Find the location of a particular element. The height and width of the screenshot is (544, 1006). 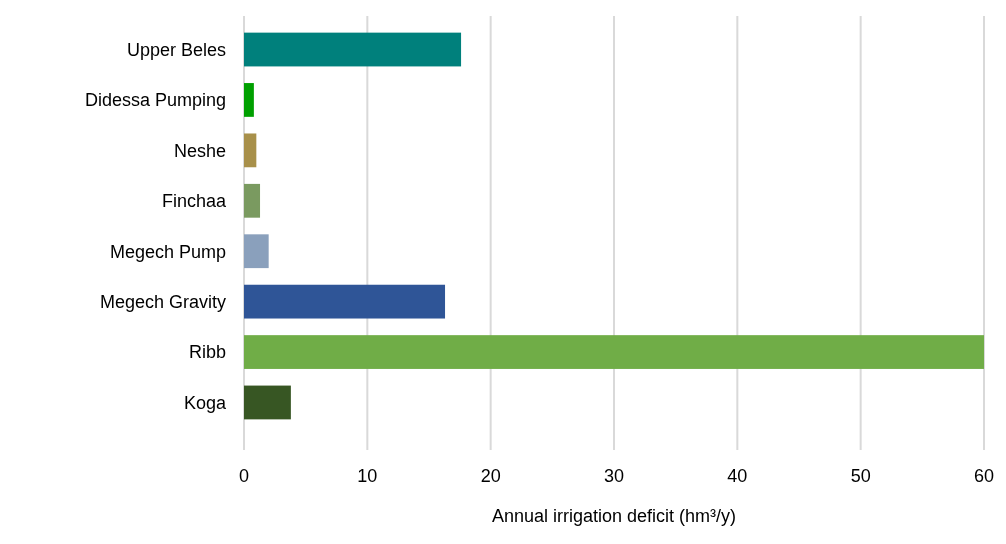

y-tick-label: Ribb is located at coordinates (207, 352).